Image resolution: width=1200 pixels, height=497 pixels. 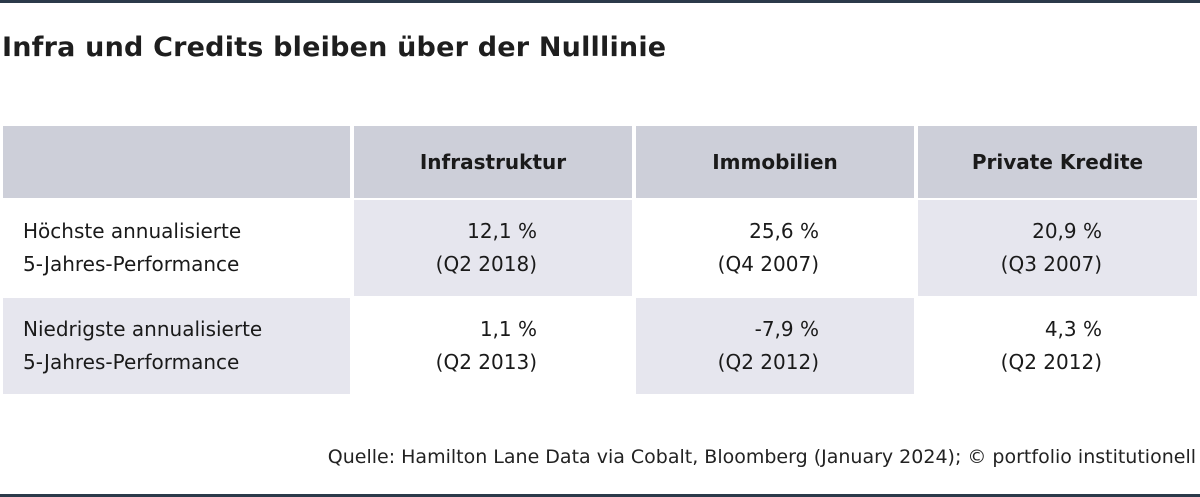 What do you see at coordinates (1057, 346) in the screenshot?
I see `table-cell: 4,3 % (Q2 2012)` at bounding box center [1057, 346].